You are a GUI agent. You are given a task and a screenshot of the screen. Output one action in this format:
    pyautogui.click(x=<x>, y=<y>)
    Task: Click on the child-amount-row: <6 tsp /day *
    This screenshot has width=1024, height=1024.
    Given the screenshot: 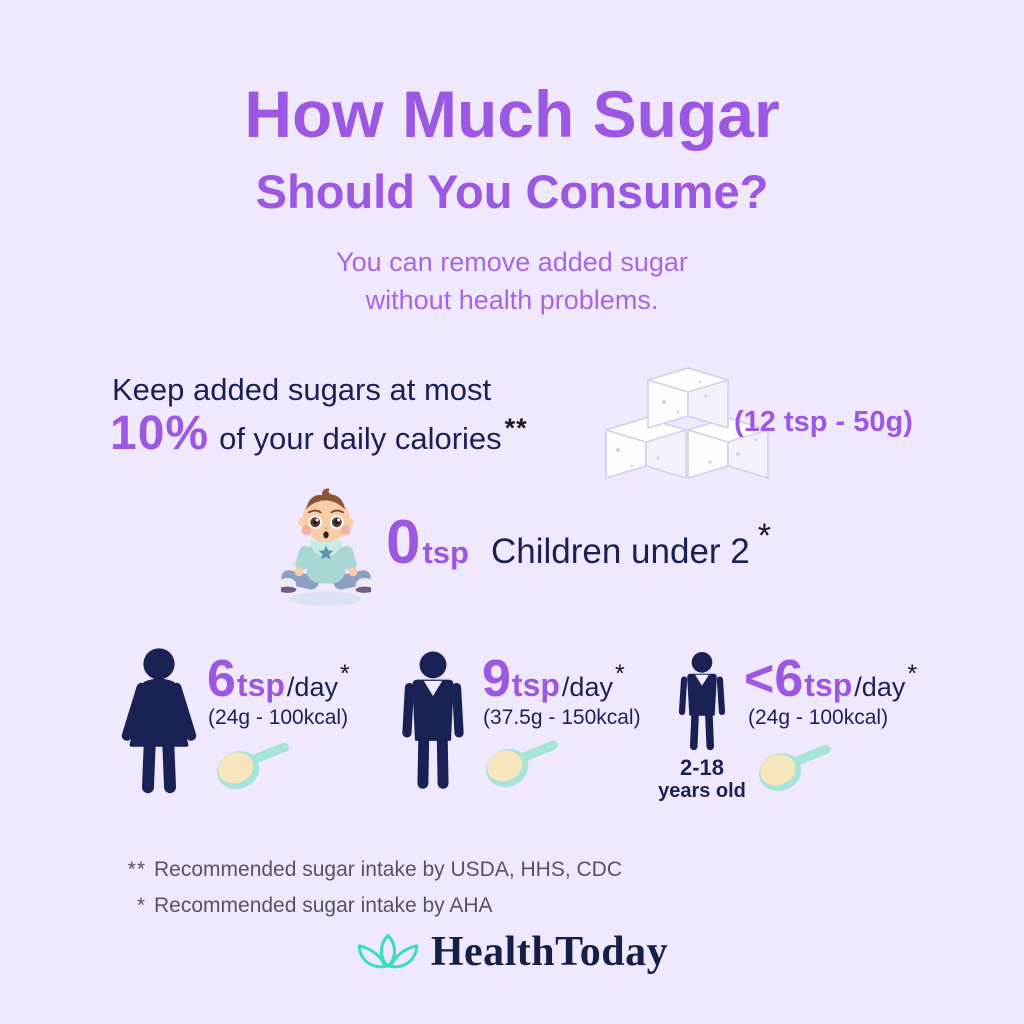 What is the action you would take?
    pyautogui.click(x=830, y=679)
    